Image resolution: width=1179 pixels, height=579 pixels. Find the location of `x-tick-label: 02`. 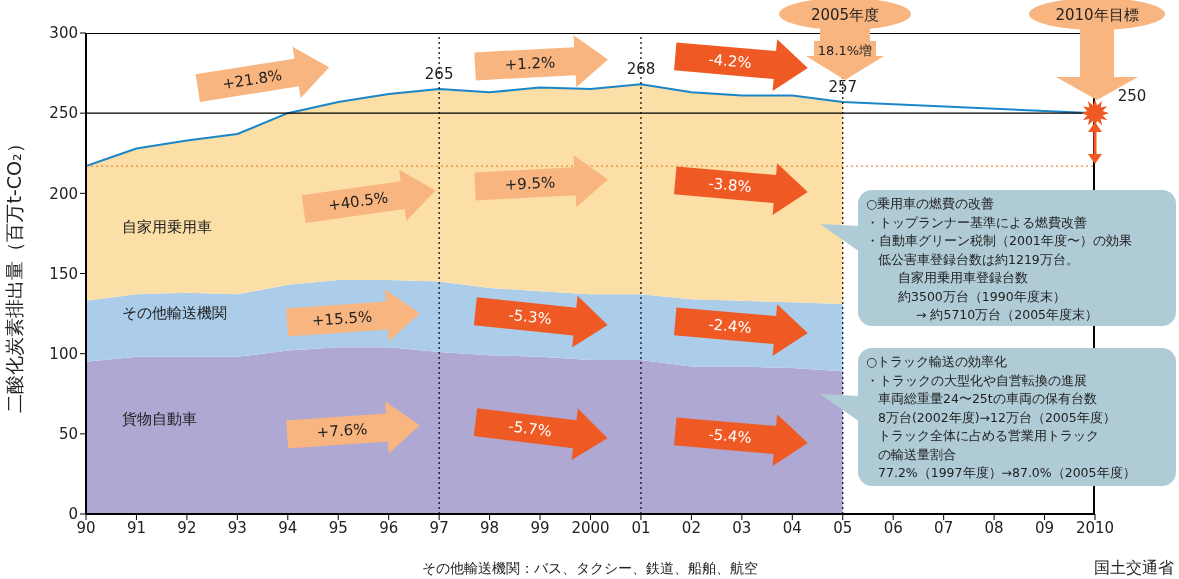

x-tick-label: 02 is located at coordinates (691, 527).